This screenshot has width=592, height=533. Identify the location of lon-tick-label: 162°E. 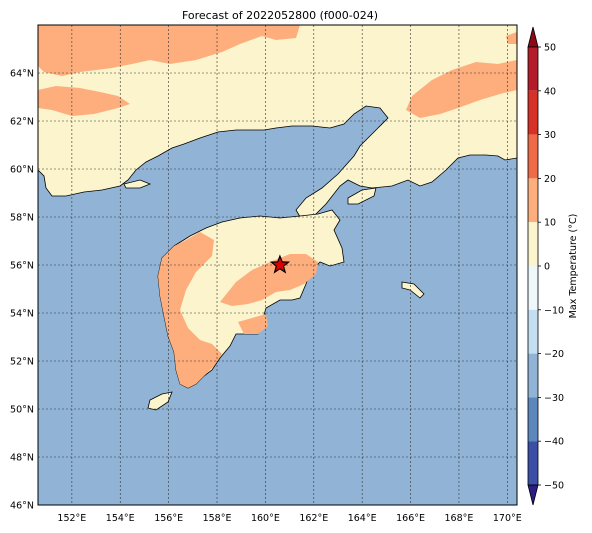
(313, 518).